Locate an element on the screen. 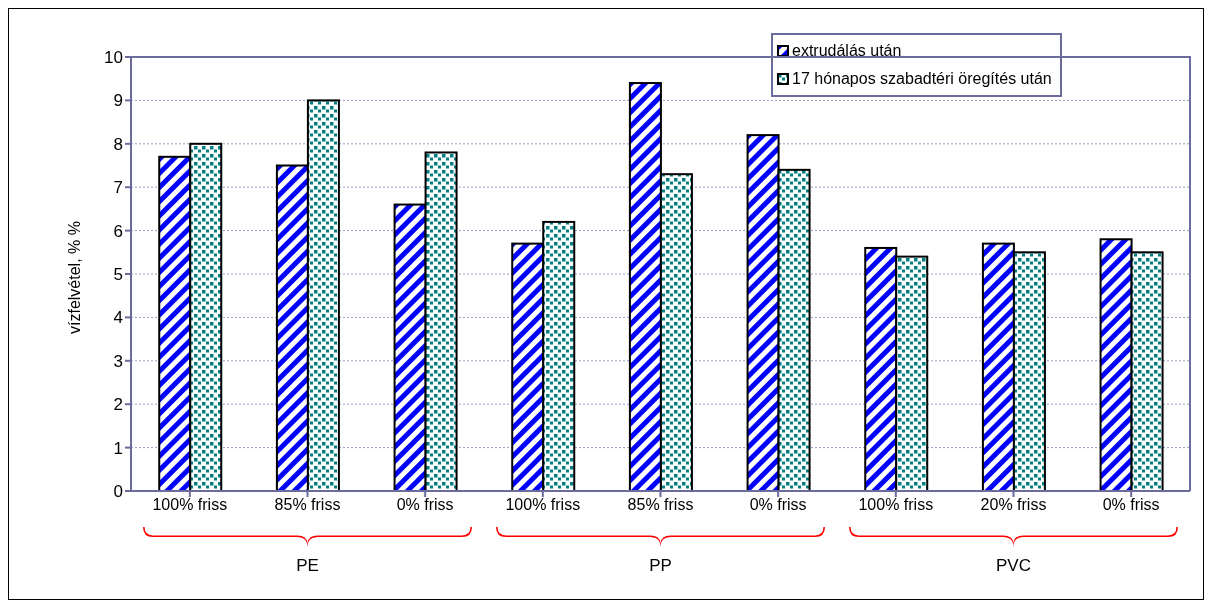  y-tick-label: 3 is located at coordinates (118, 361).